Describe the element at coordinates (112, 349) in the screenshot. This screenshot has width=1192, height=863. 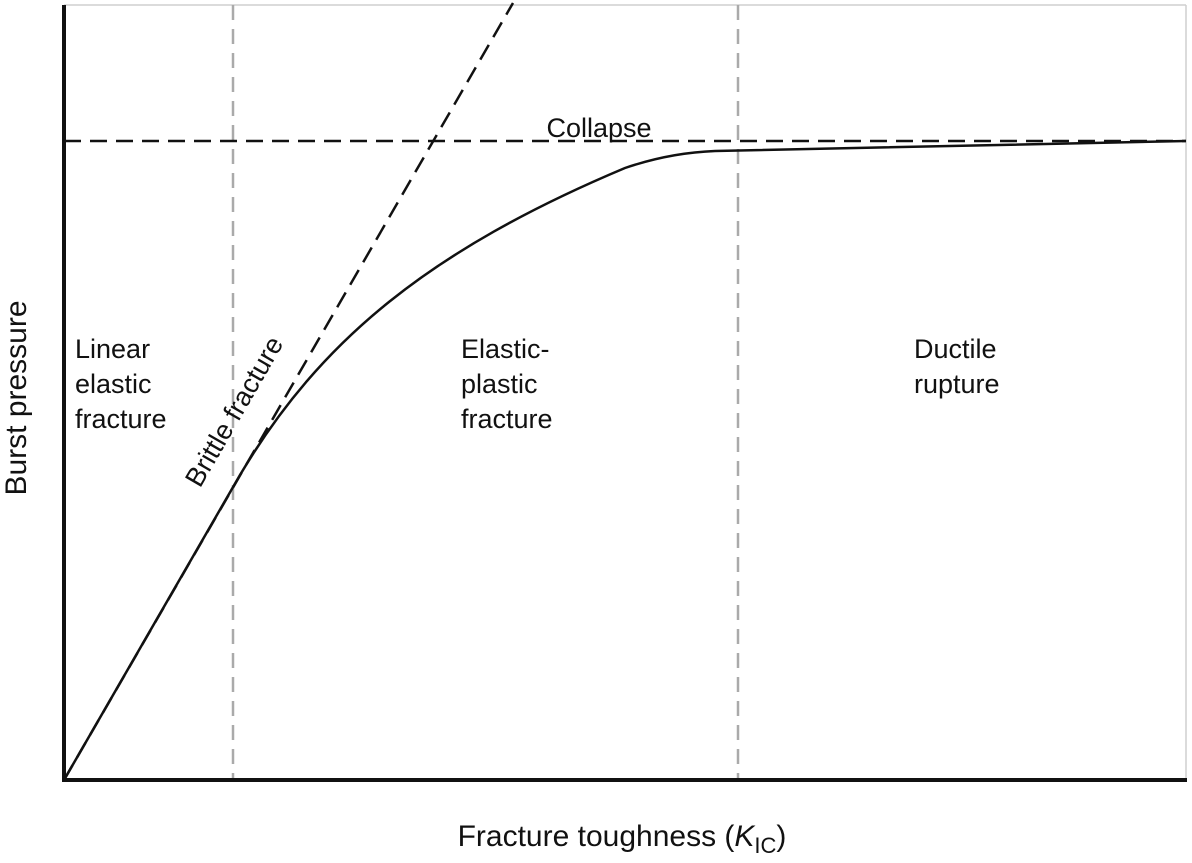
I see `region-linear-elastic-line: Linear` at that location.